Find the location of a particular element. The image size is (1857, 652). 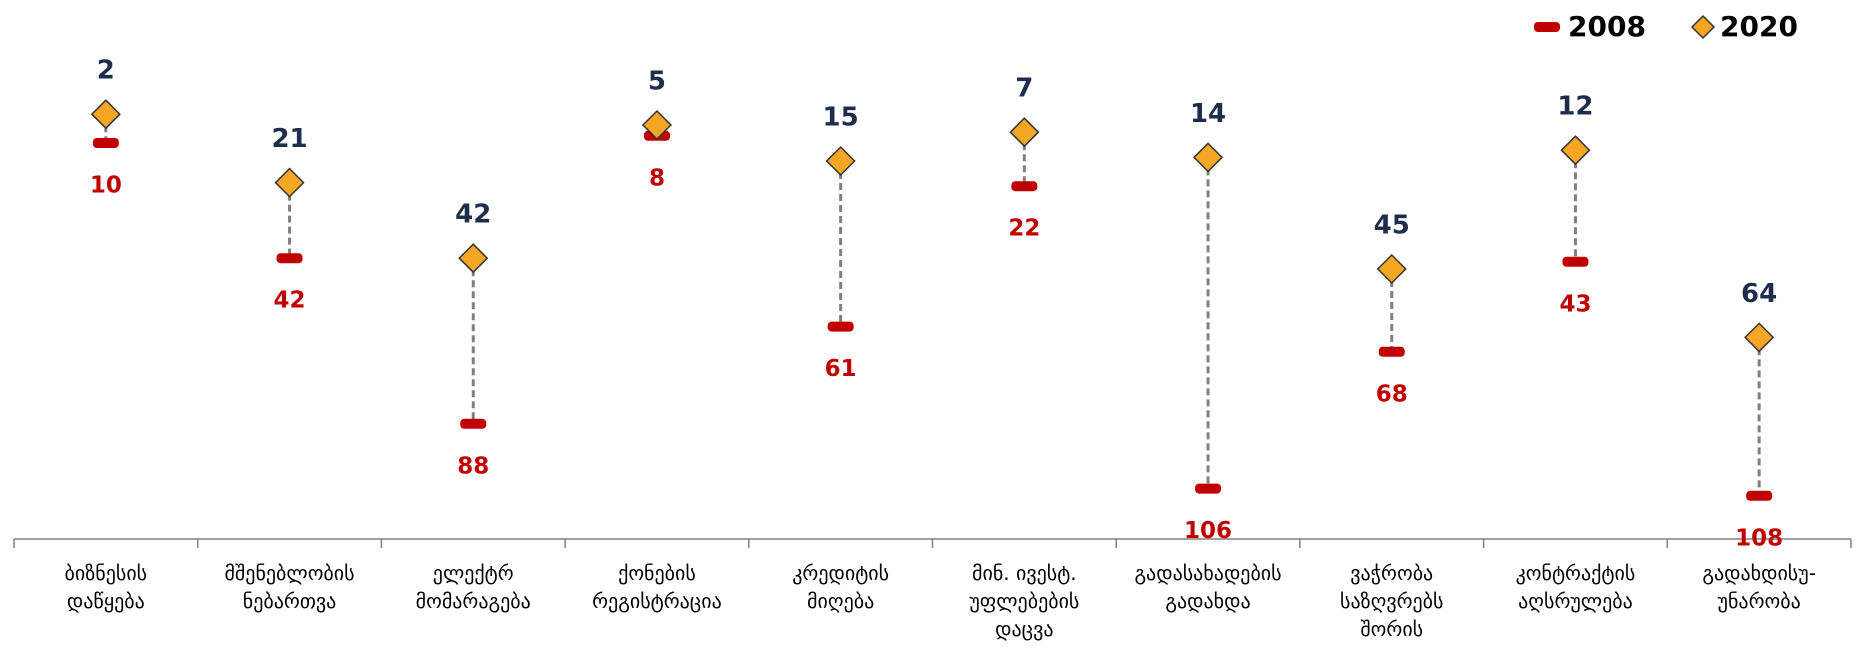

value-label-2020: 45 is located at coordinates (1392, 226).